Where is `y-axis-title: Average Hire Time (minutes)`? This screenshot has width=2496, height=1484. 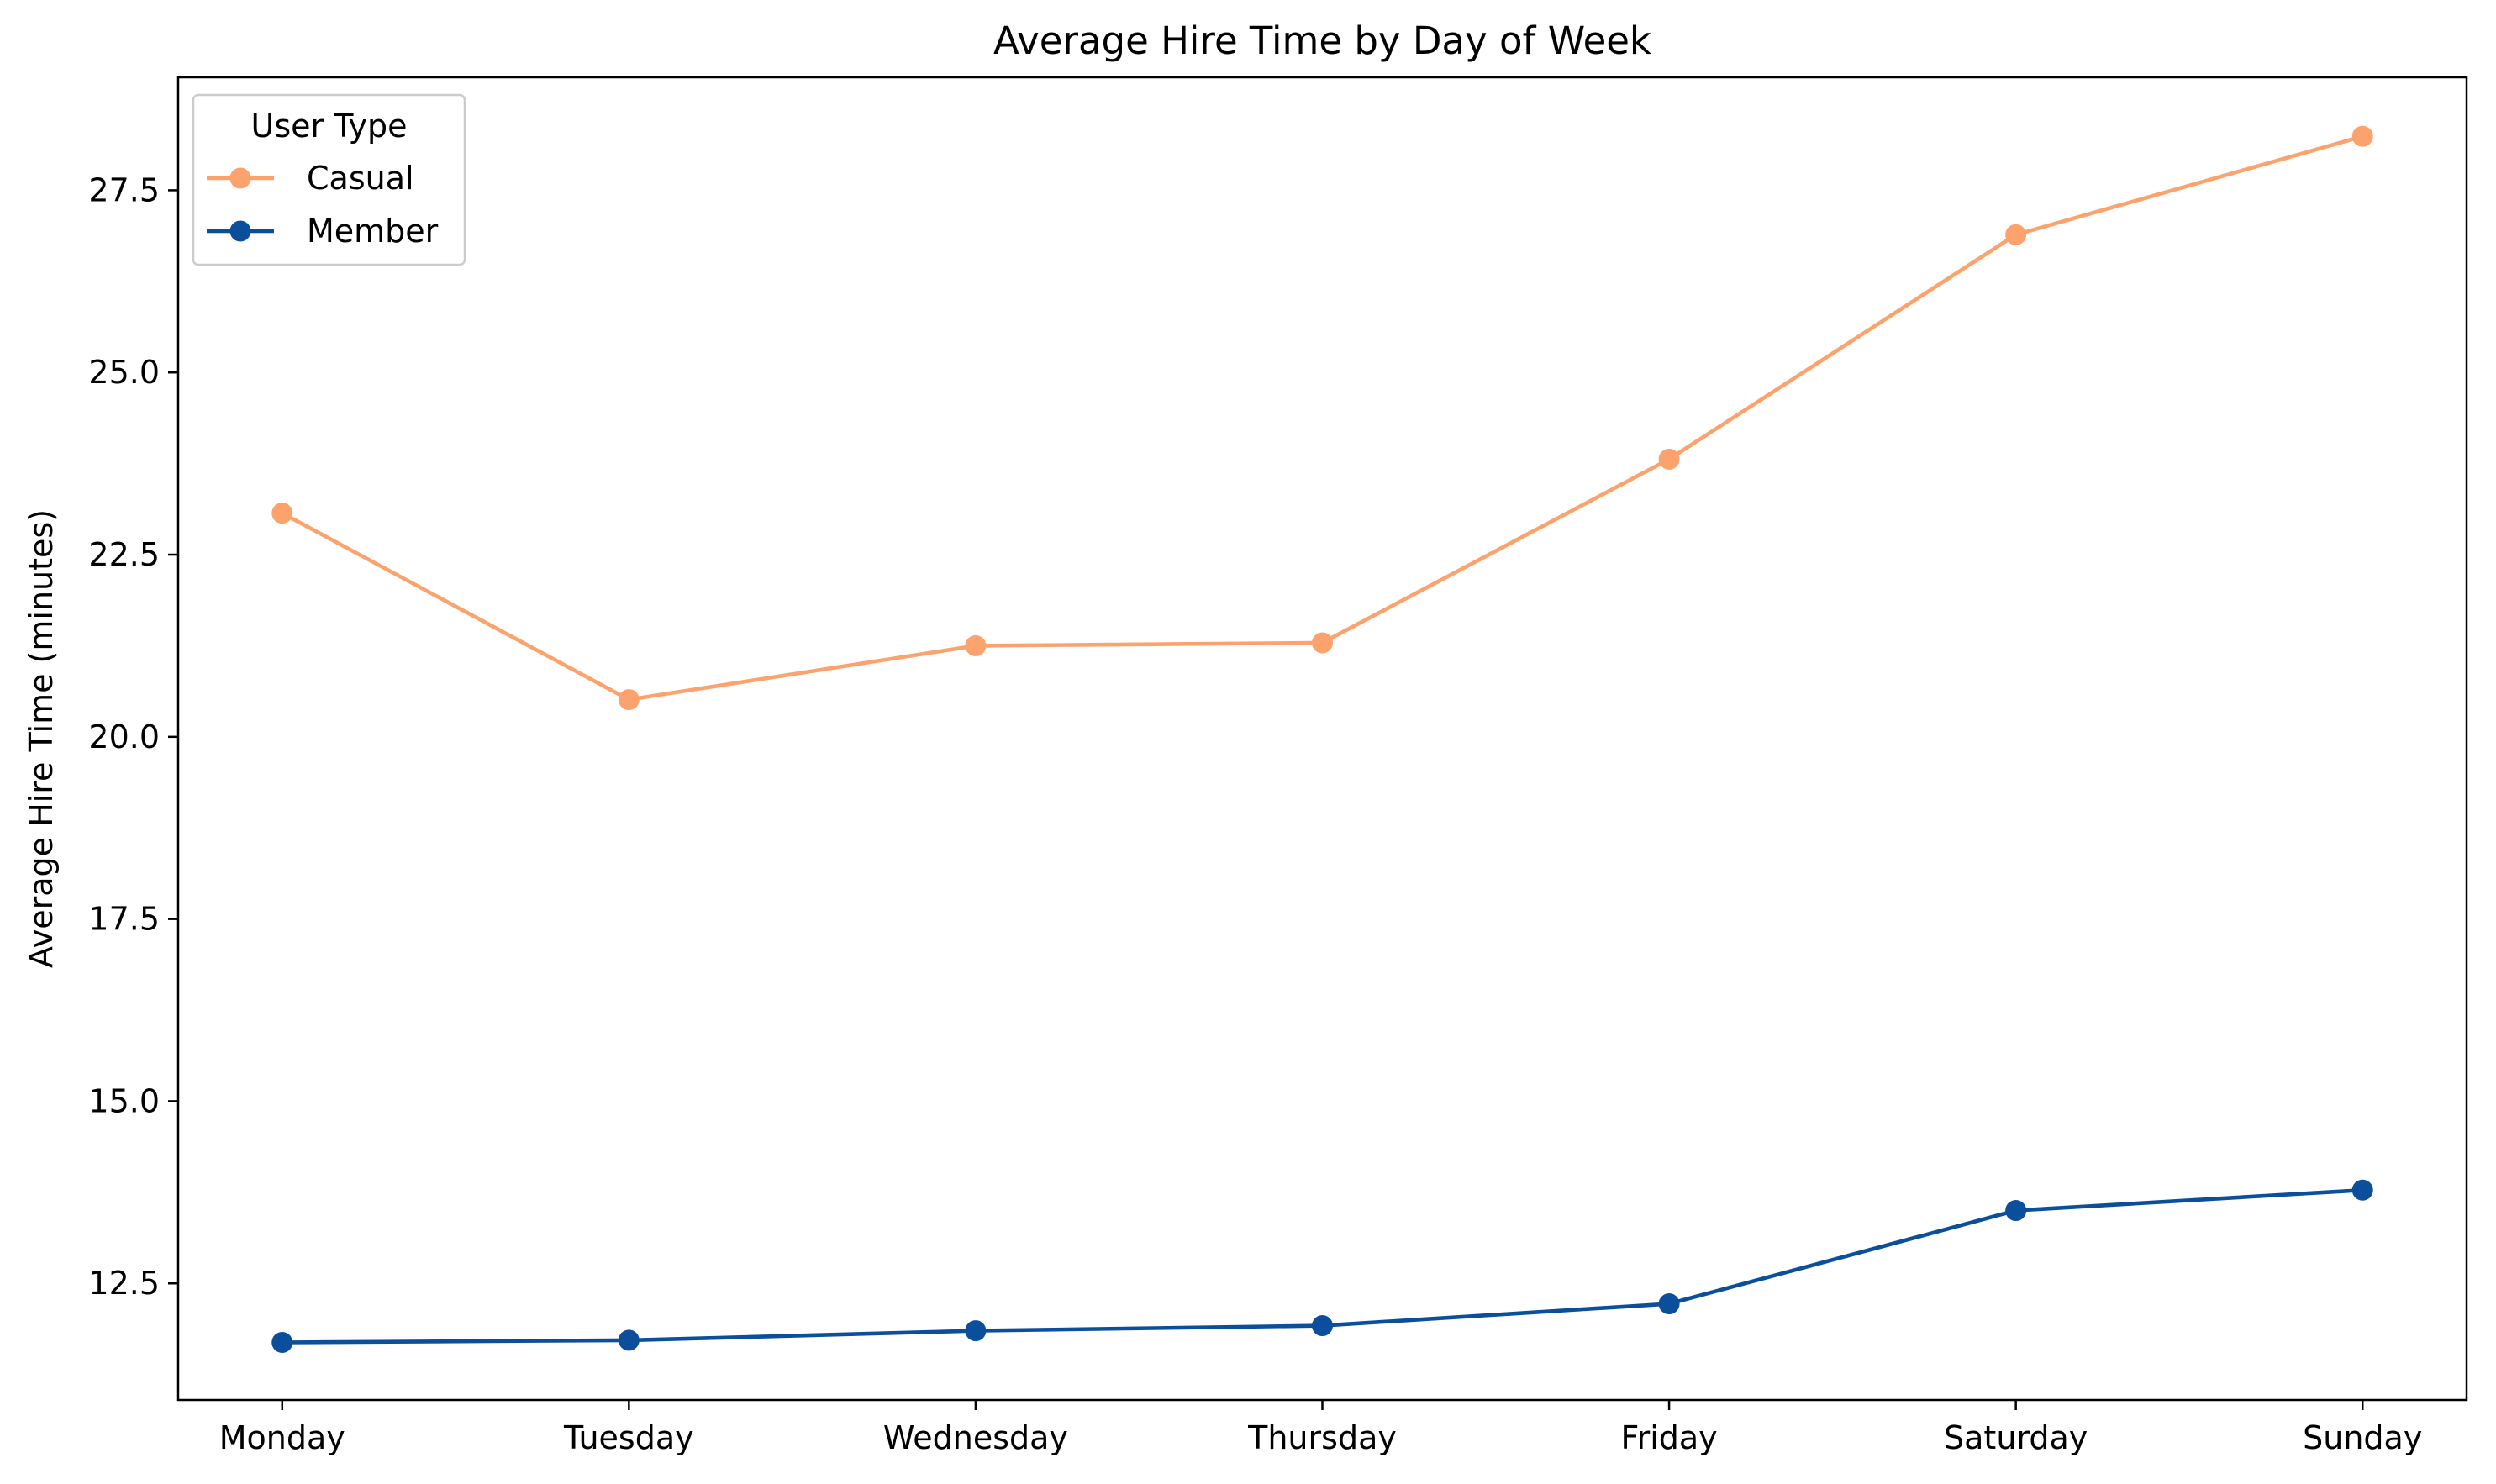 y-axis-title: Average Hire Time (minutes) is located at coordinates (41, 738).